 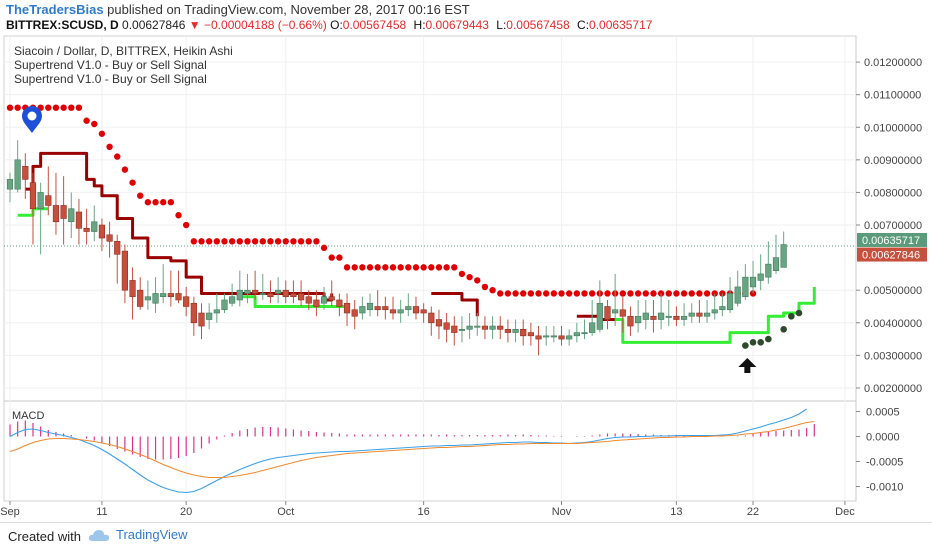 What do you see at coordinates (110, 79) in the screenshot?
I see `legend-indicator-2: Supertrend V1.0 - Buy or Sell Signal` at bounding box center [110, 79].